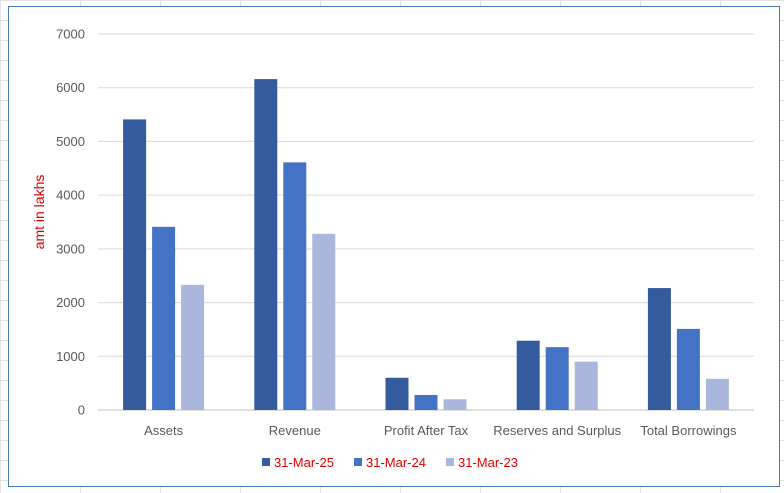 The width and height of the screenshot is (784, 493). What do you see at coordinates (70, 34) in the screenshot?
I see `y-tick-label: 7000` at bounding box center [70, 34].